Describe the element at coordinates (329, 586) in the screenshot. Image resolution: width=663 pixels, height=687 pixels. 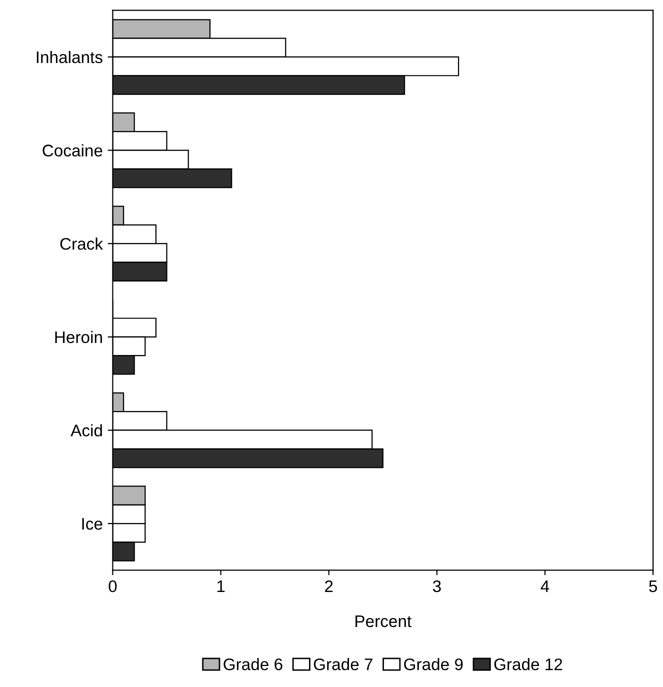
I see `x-tick-label: 2` at that location.